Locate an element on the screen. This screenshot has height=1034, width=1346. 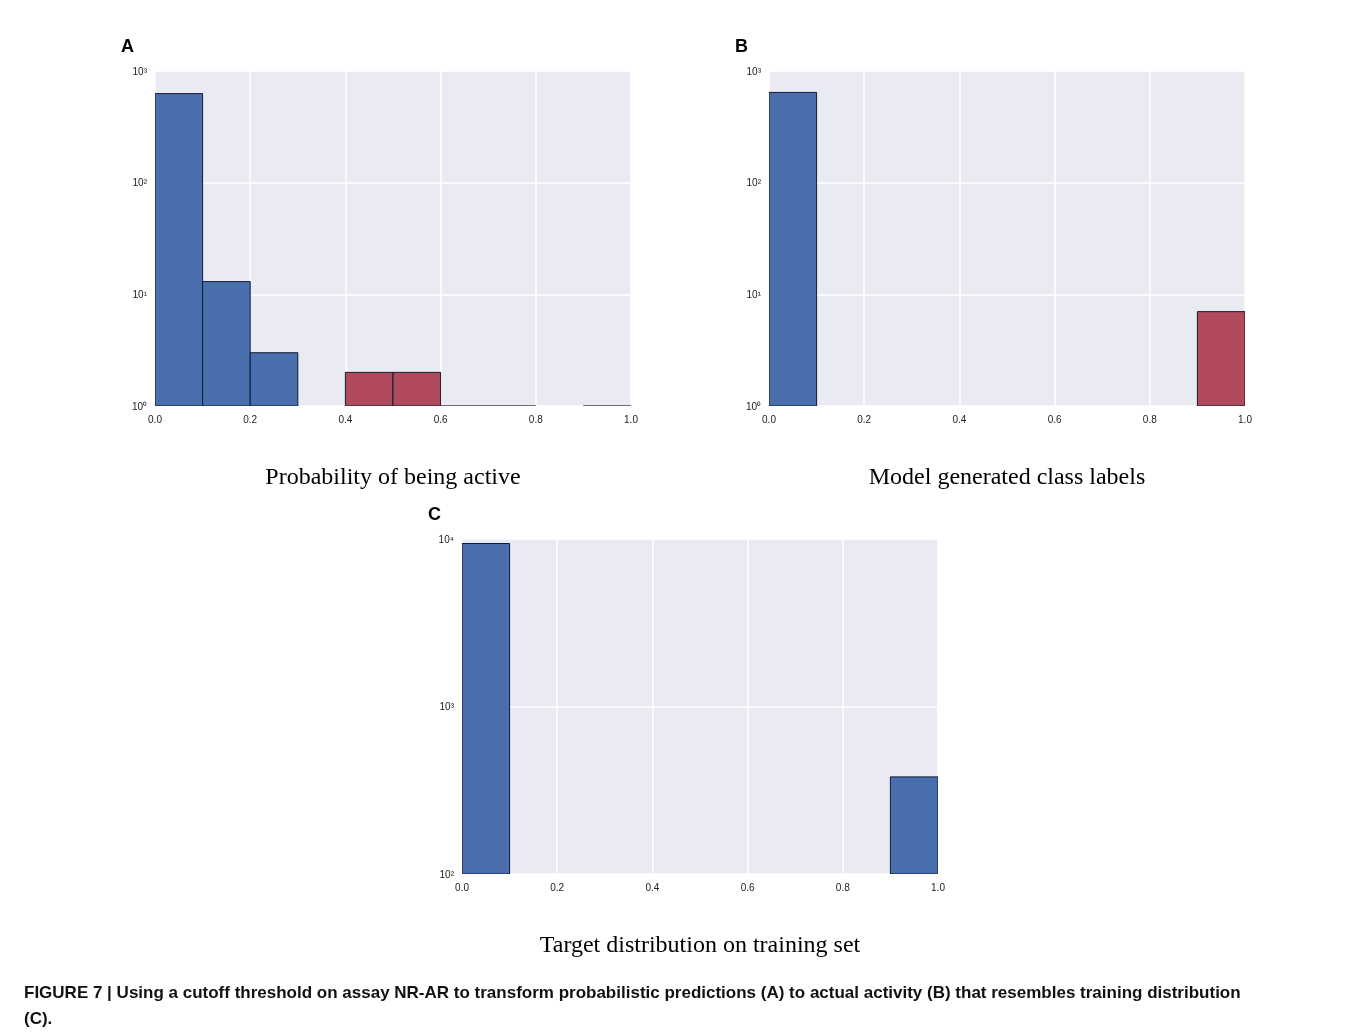
x-axis-title: Target distribution on training set is located at coordinates (700, 944).